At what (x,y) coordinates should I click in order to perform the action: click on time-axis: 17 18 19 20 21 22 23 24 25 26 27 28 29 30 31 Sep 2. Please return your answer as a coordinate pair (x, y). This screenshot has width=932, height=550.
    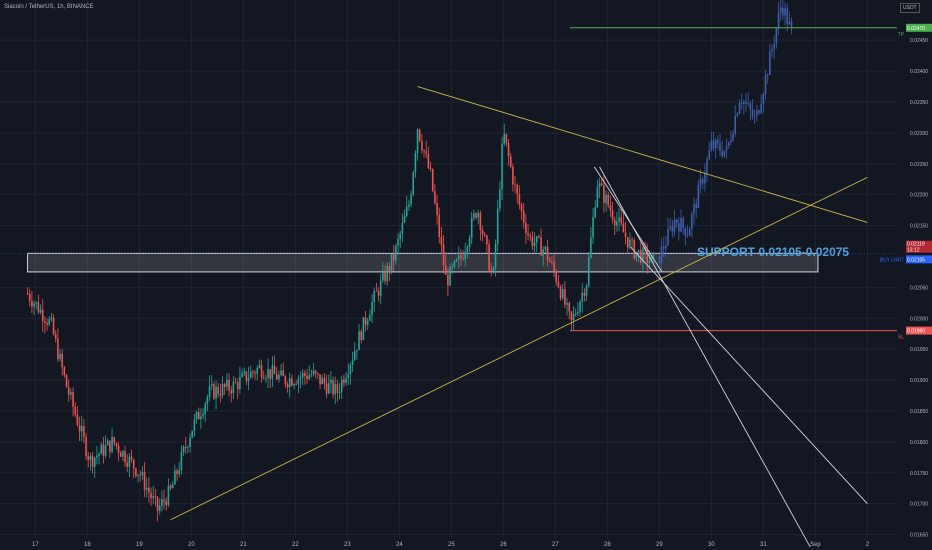
    Looking at the image, I should click on (451, 545).